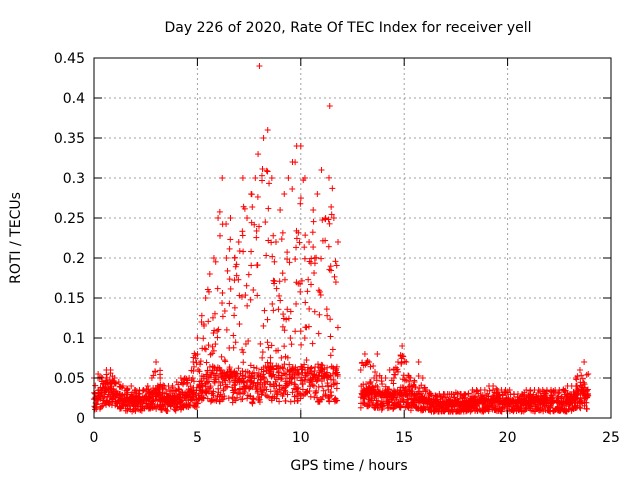 Image resolution: width=640 pixels, height=480 pixels. I want to click on y-tick-label: 0.3, so click(74, 179).